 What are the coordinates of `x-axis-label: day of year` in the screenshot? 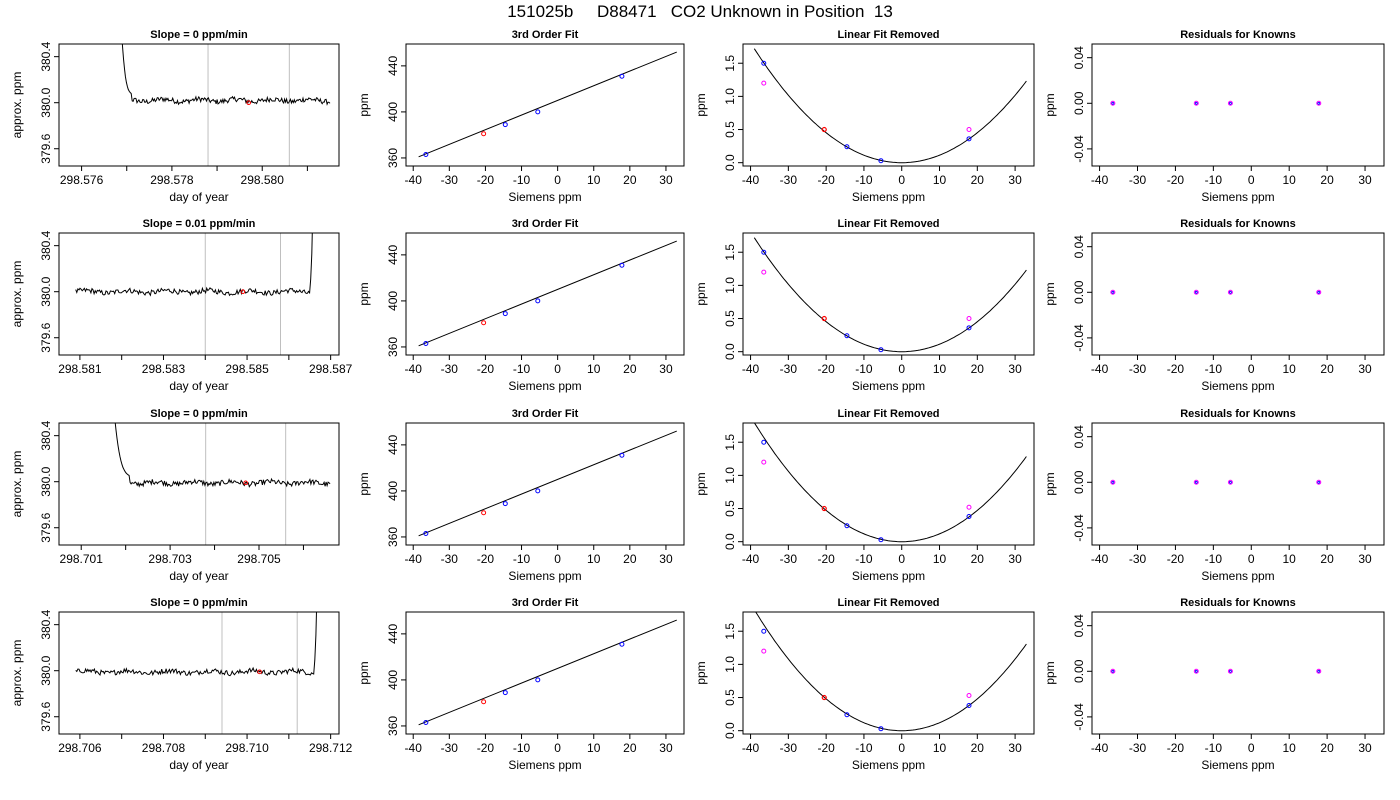 It's located at (198, 386).